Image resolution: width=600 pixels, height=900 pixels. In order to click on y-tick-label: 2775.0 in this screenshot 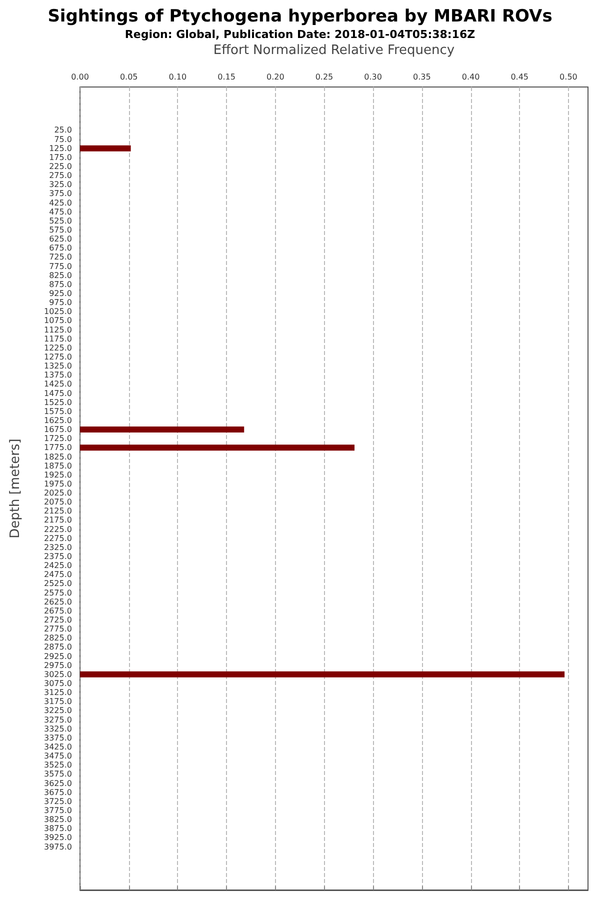, I will do `click(58, 629)`.